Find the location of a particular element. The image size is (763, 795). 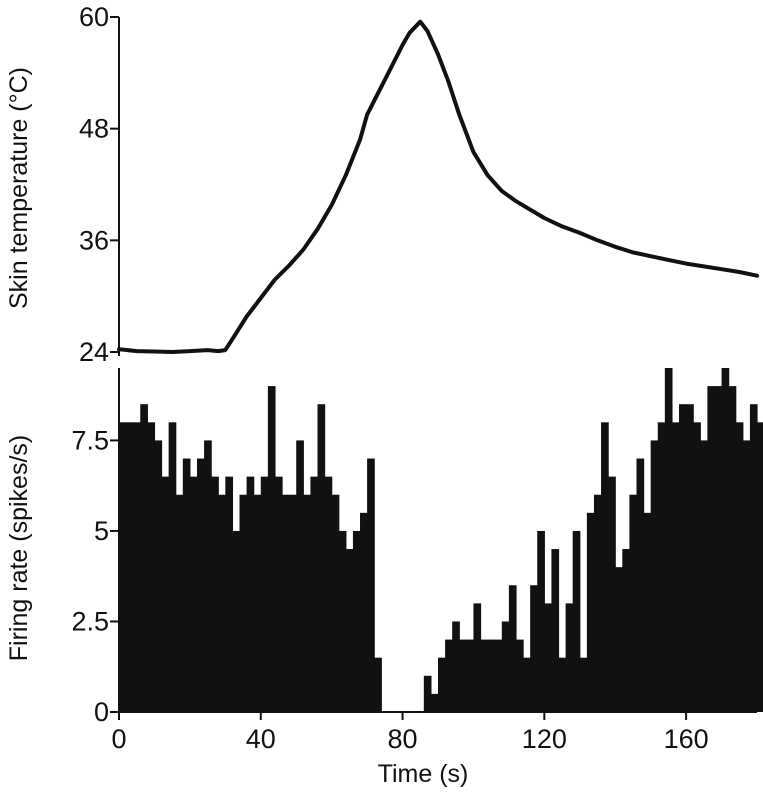

firing-rate-y-tick-label: 5 is located at coordinates (101, 531).